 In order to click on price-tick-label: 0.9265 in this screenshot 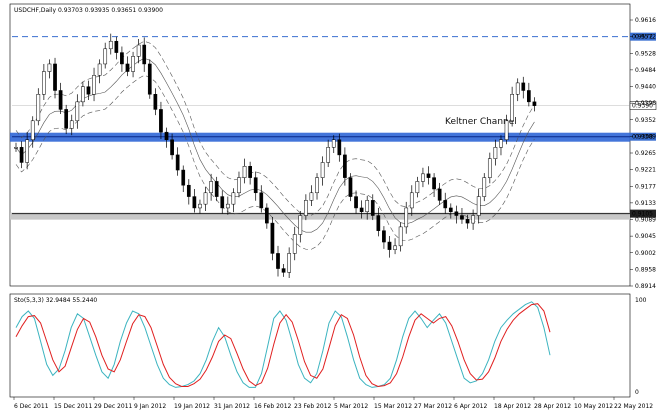, I will do `click(645, 153)`.